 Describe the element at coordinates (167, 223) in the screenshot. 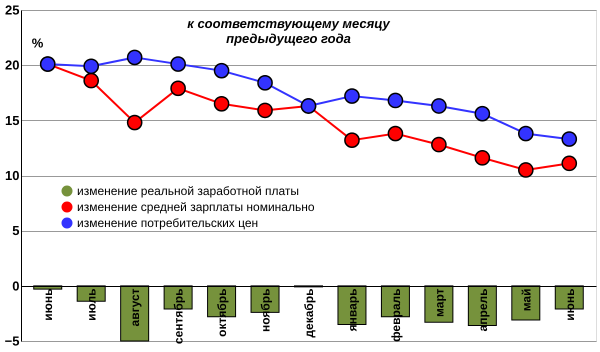

I see `legend-label: изменение потребительских цен` at that location.